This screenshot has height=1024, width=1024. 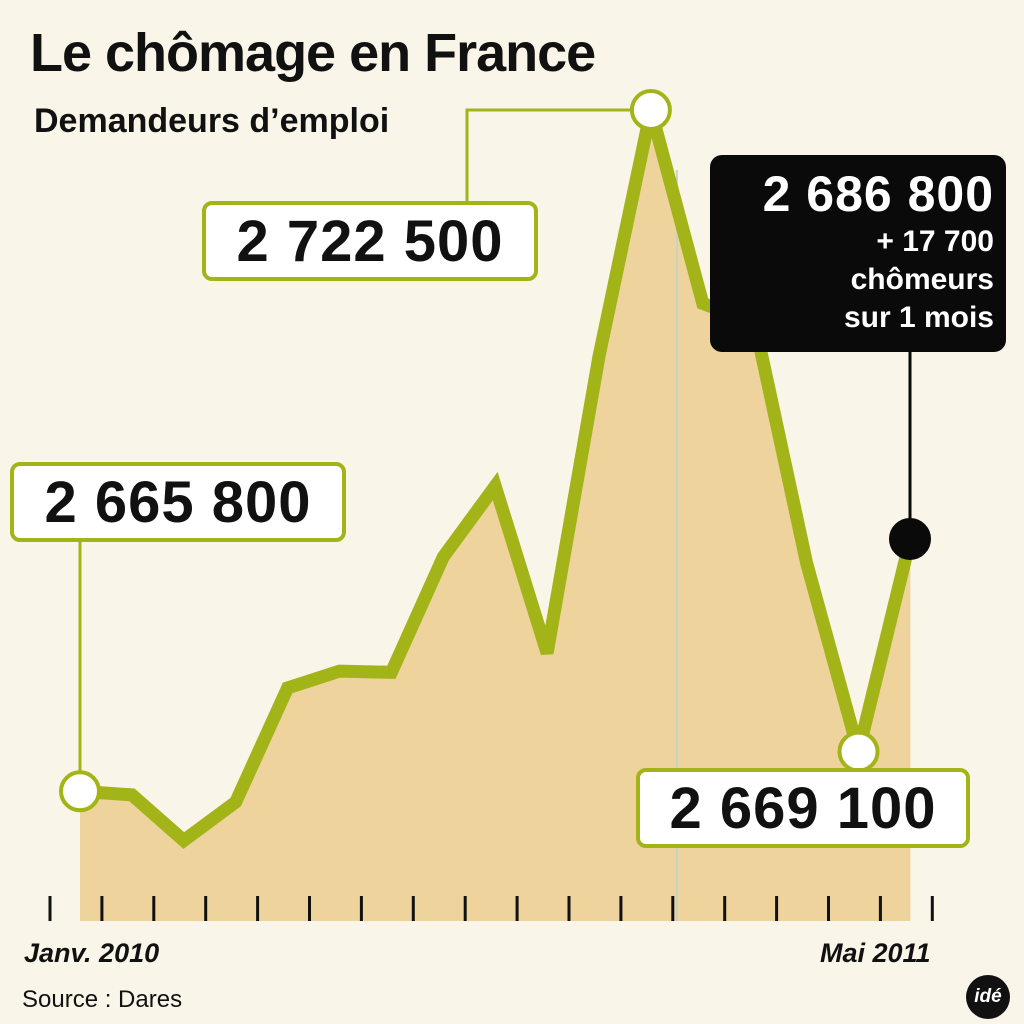 I want to click on value-label-start: 2 665 800, so click(x=178, y=502).